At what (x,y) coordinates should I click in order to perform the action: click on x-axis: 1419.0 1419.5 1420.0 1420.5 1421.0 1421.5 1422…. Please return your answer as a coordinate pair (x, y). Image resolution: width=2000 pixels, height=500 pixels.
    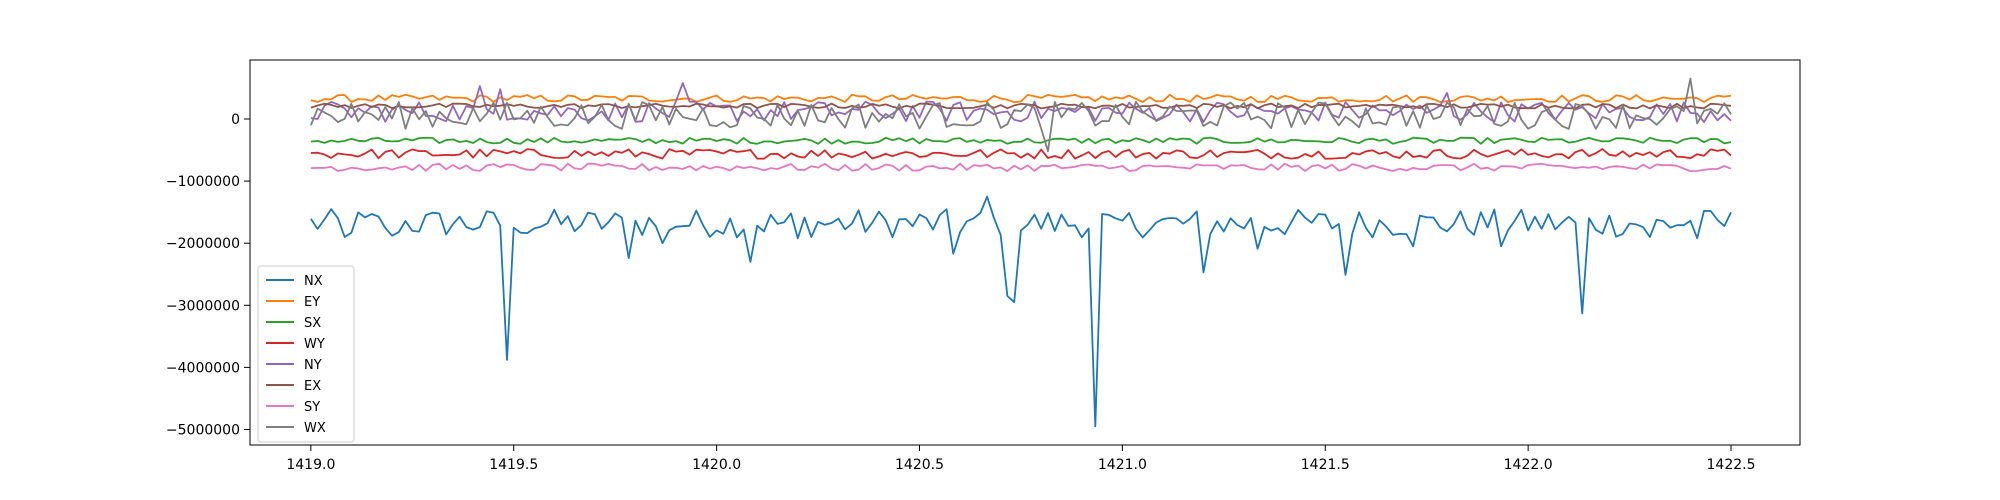
    Looking at the image, I should click on (1021, 459).